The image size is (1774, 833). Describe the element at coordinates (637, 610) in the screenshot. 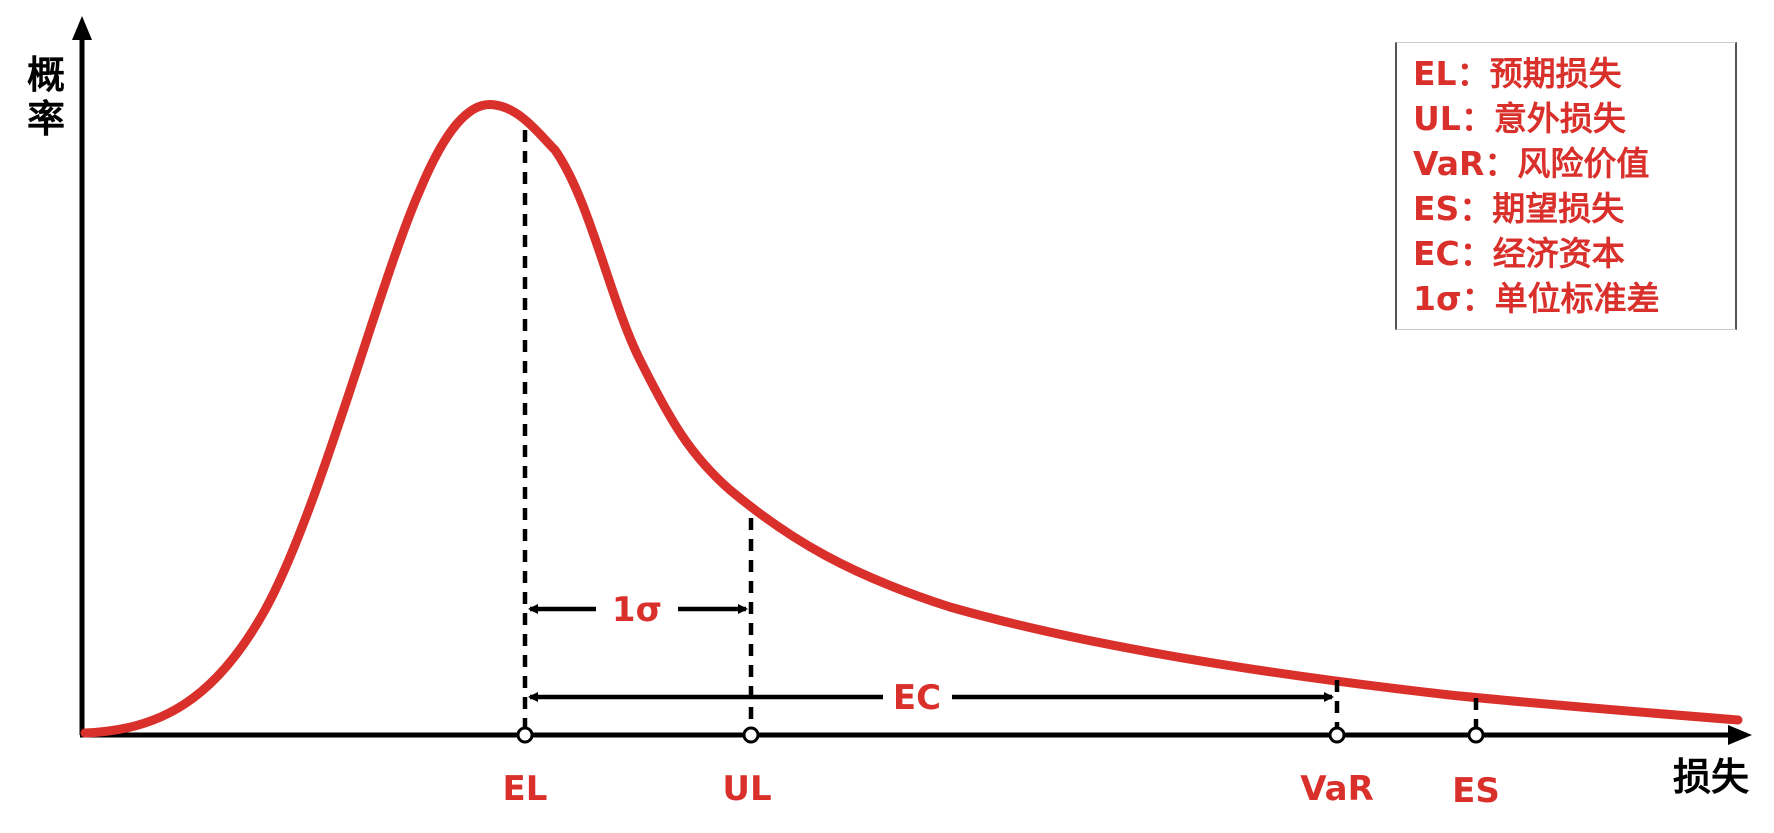

I see `sigma-span-label: 1σ` at that location.